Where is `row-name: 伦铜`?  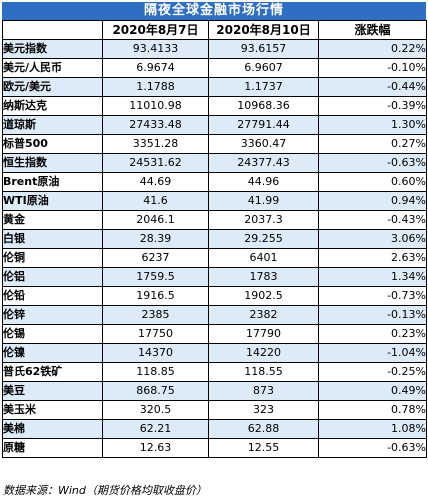 row-name: 伦铜 is located at coordinates (52, 258).